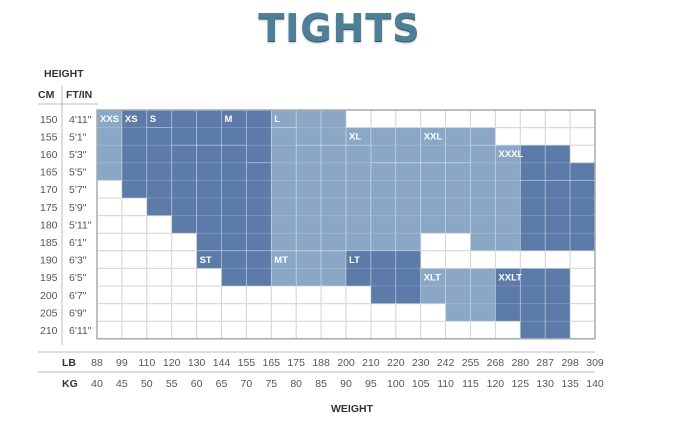 The height and width of the screenshot is (430, 679). I want to click on kg-tick-label: 40, so click(97, 384).